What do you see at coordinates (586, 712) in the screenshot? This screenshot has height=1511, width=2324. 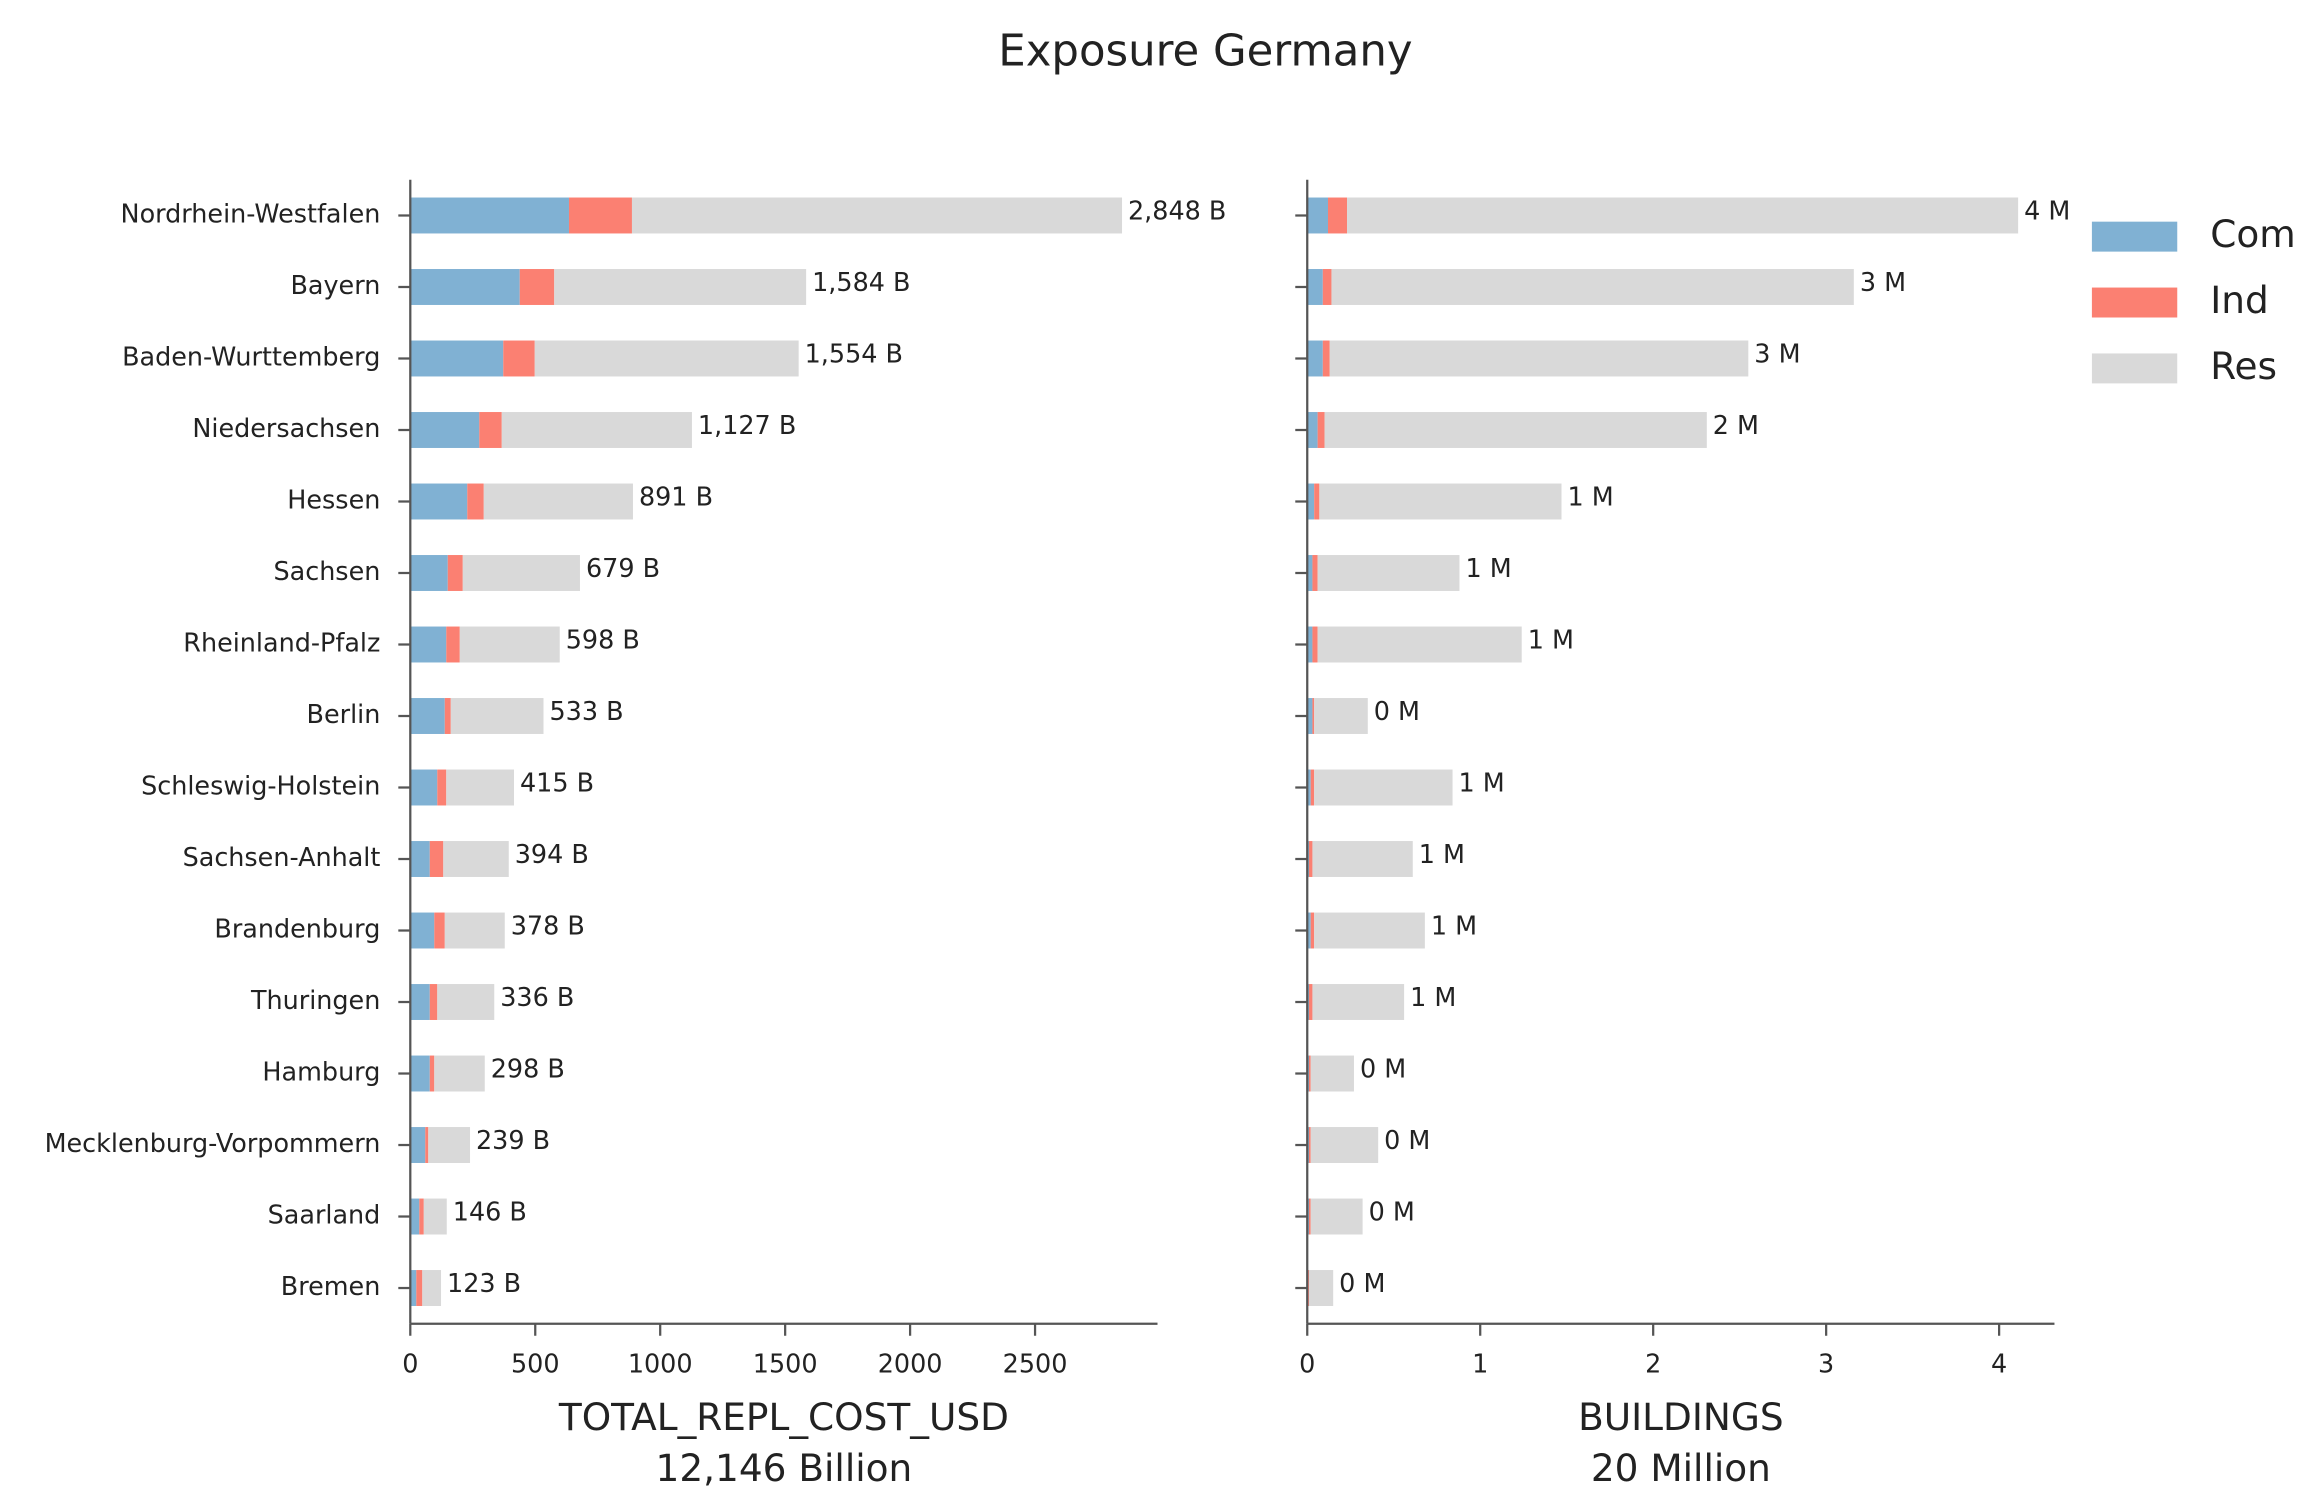 I see `value-label: 533 B` at bounding box center [586, 712].